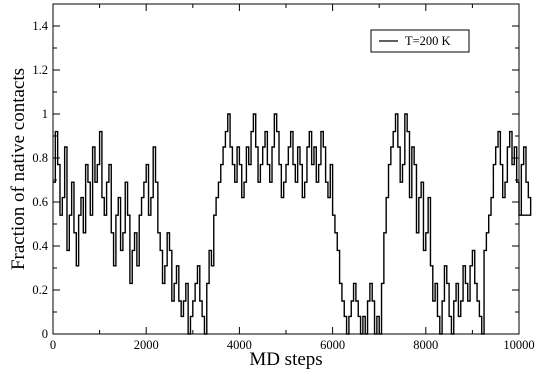  Describe the element at coordinates (45, 114) in the screenshot. I see `y-tick-label: 1` at that location.